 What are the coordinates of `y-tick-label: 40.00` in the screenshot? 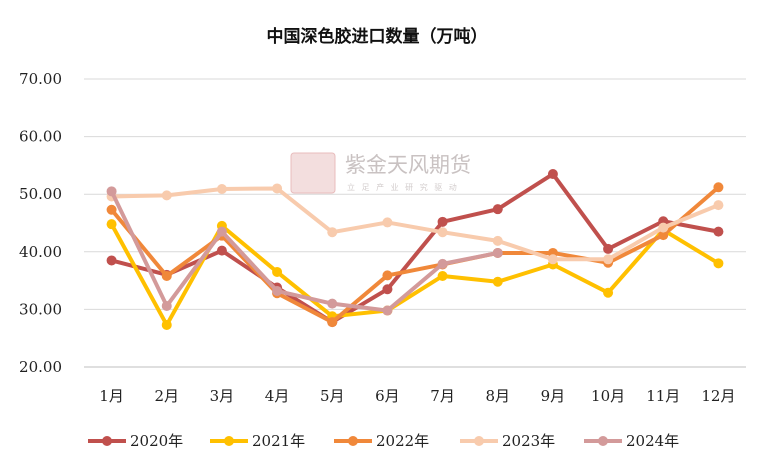 It's located at (40, 252).